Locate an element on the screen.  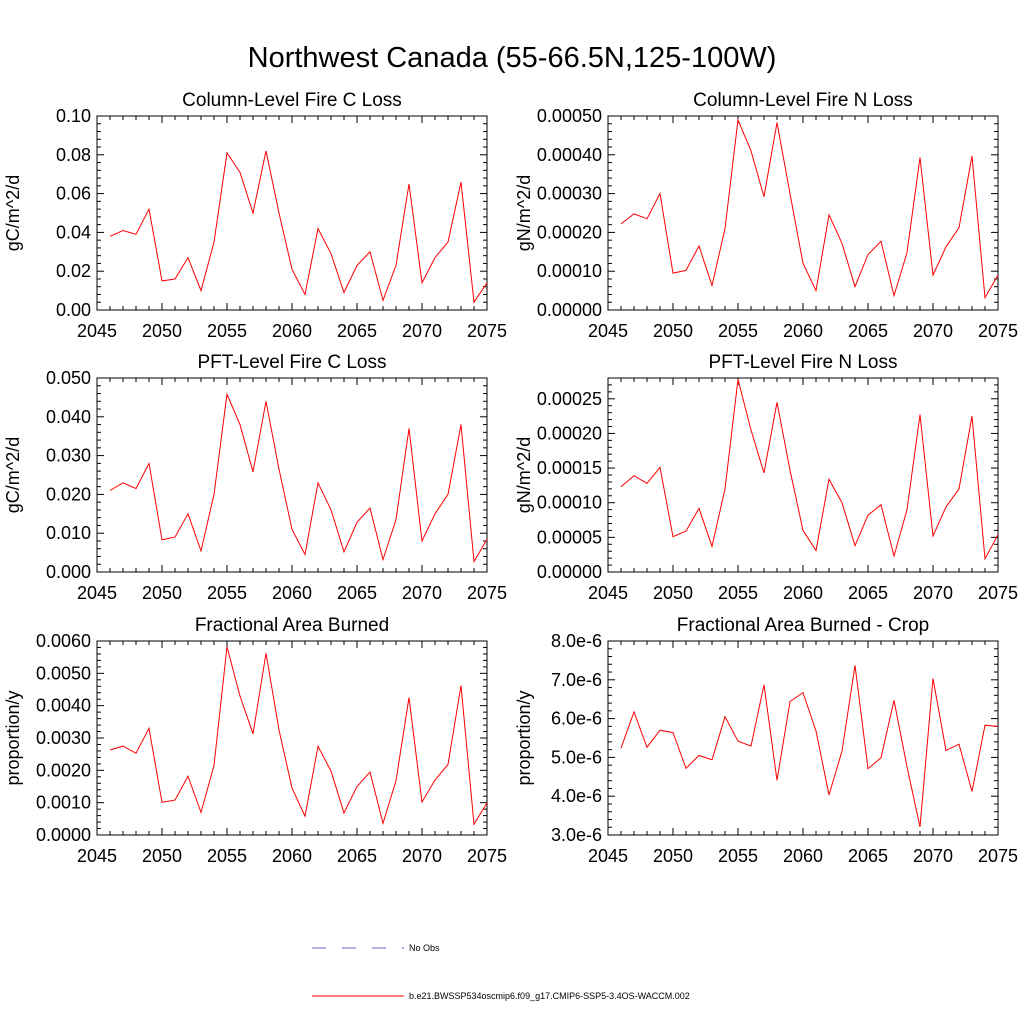
y-tick-label: 0.04 is located at coordinates (73, 232).